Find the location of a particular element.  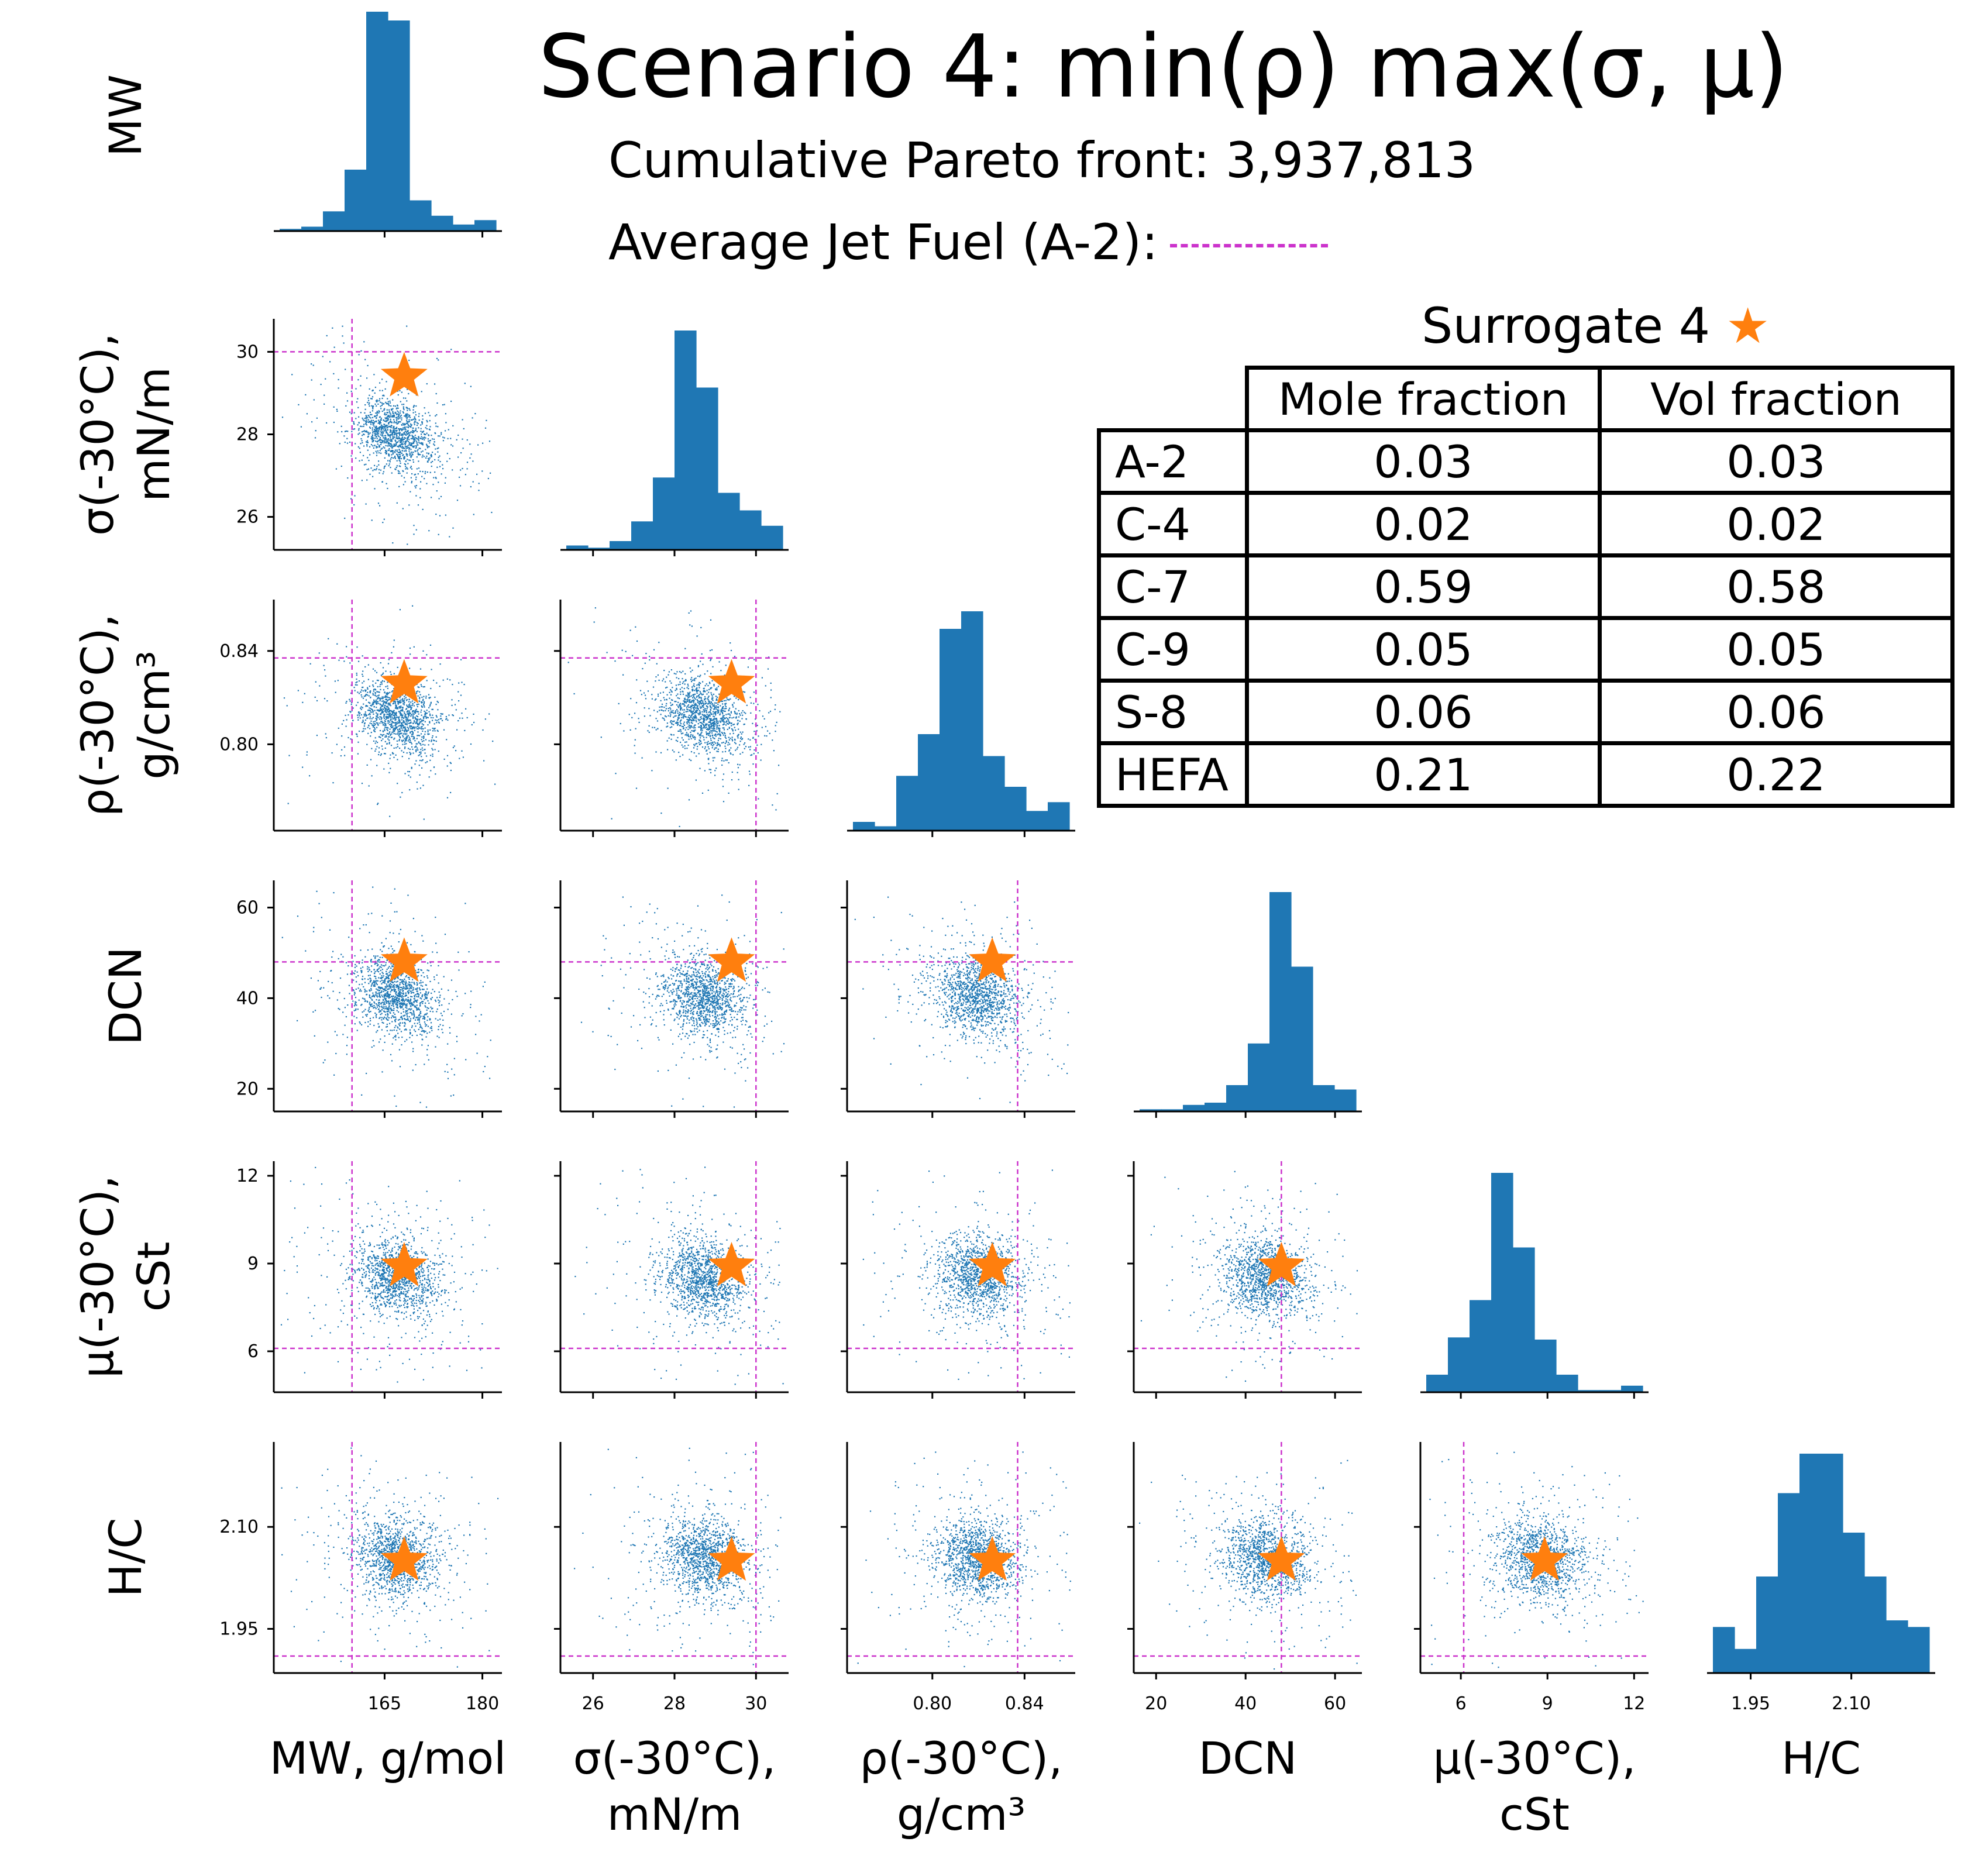

surrogate-star-marker is located at coordinates (732, 681).